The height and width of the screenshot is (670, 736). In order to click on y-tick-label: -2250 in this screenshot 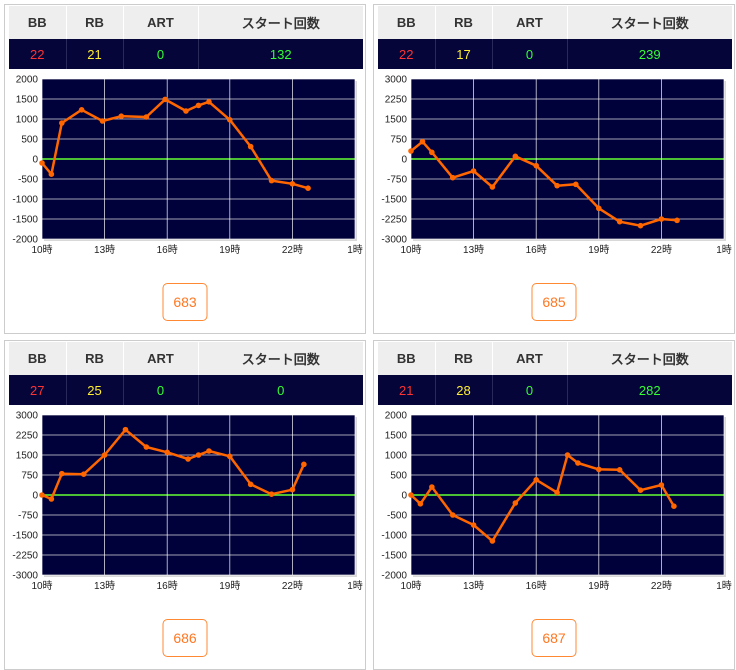, I will do `click(25, 556)`.